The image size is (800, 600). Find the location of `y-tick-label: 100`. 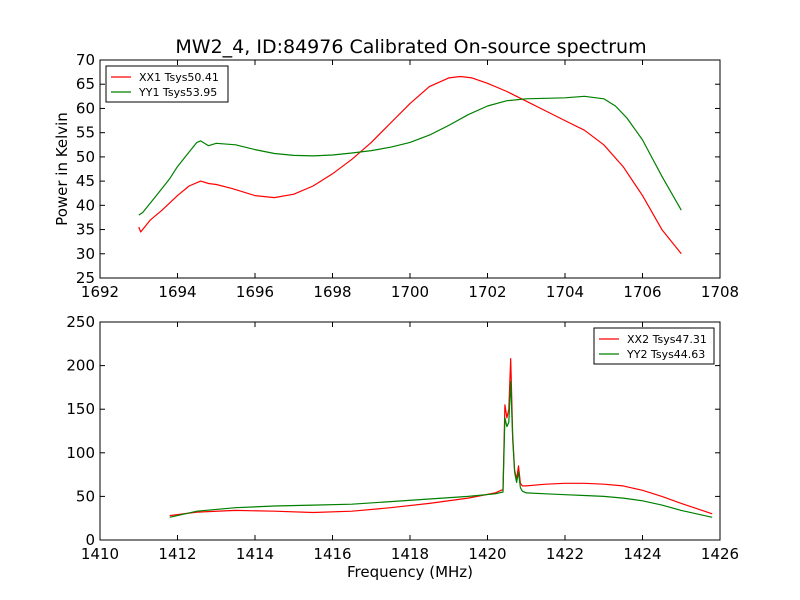

y-tick-label: 100 is located at coordinates (80, 453).